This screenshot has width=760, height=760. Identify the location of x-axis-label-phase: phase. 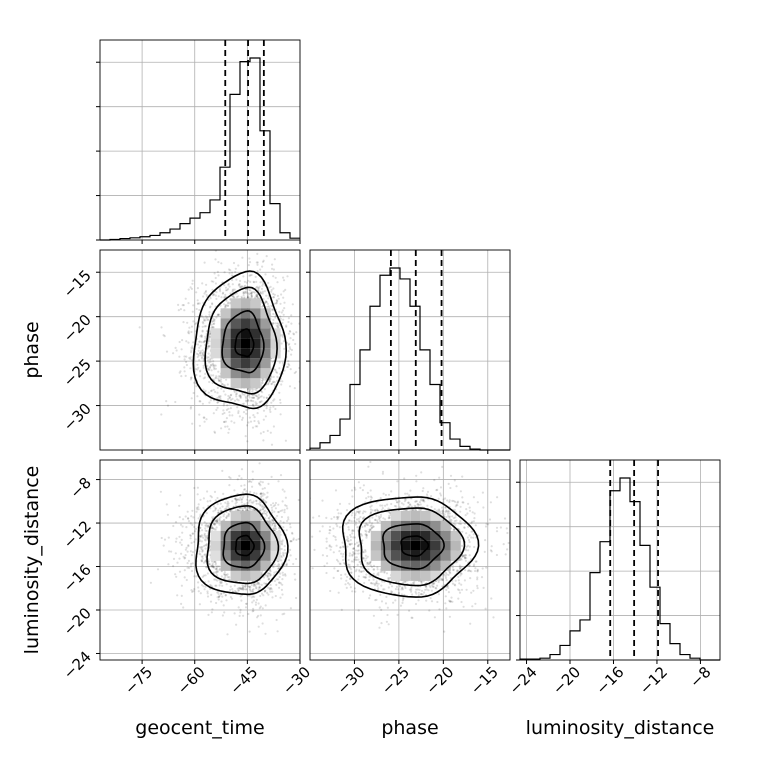
(409, 728).